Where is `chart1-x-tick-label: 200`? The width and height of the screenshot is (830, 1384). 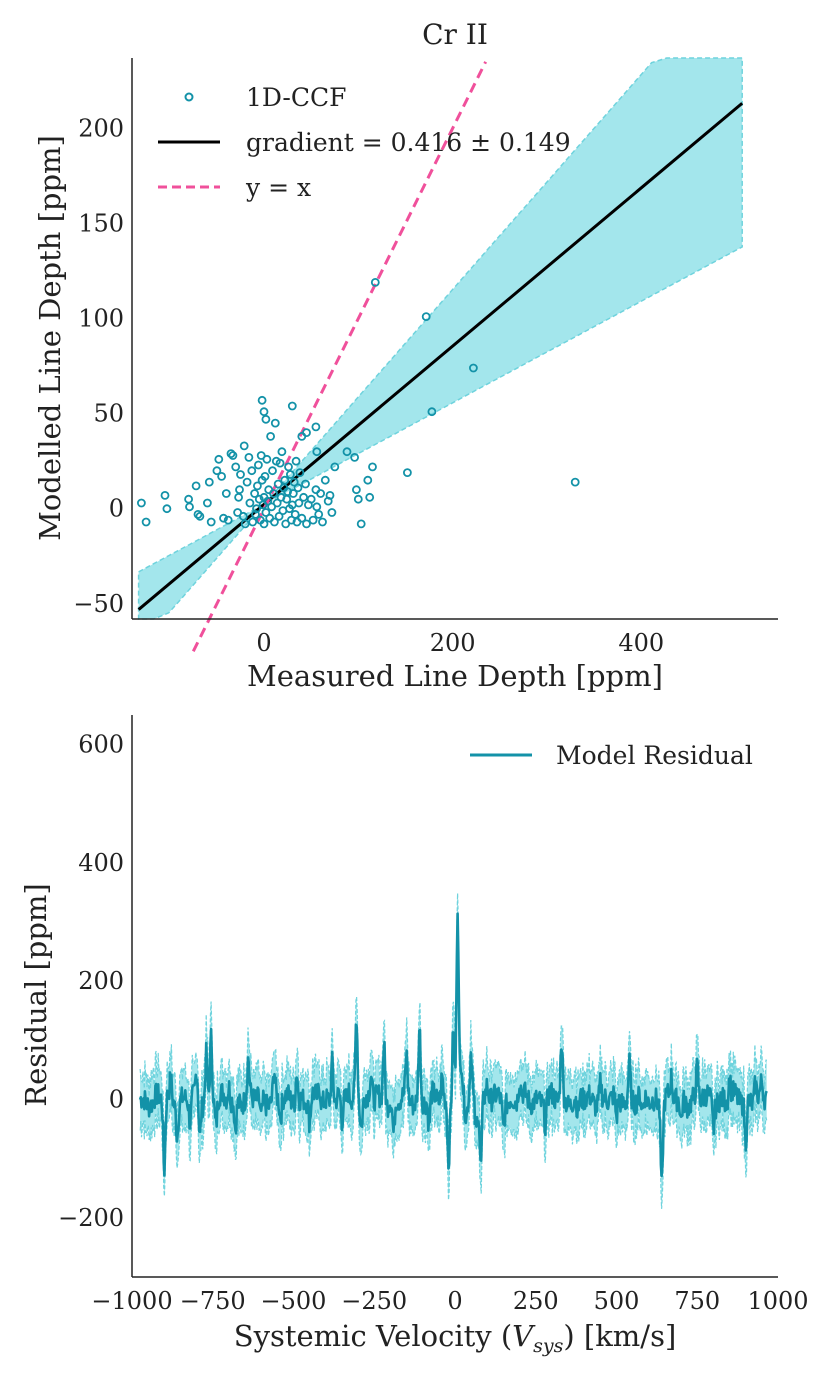 chart1-x-tick-label: 200 is located at coordinates (453, 643).